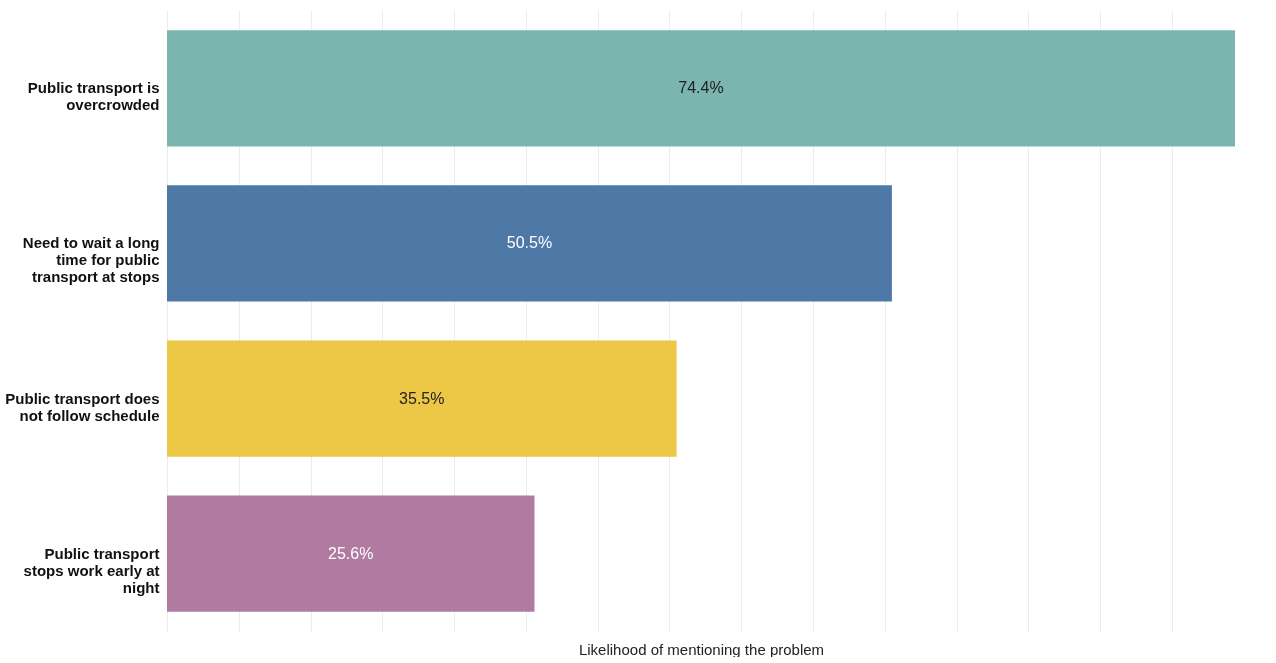 The image size is (1276, 663). What do you see at coordinates (91, 570) in the screenshot?
I see `y-tick-label: Public transport stops work early at night` at bounding box center [91, 570].